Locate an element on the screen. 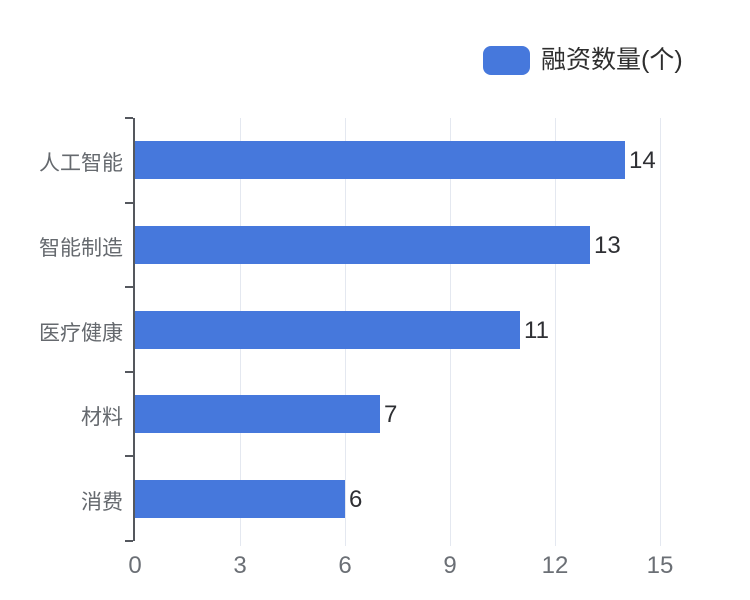 This screenshot has width=750, height=600. legend: 融资数量(个) is located at coordinates (583, 60).